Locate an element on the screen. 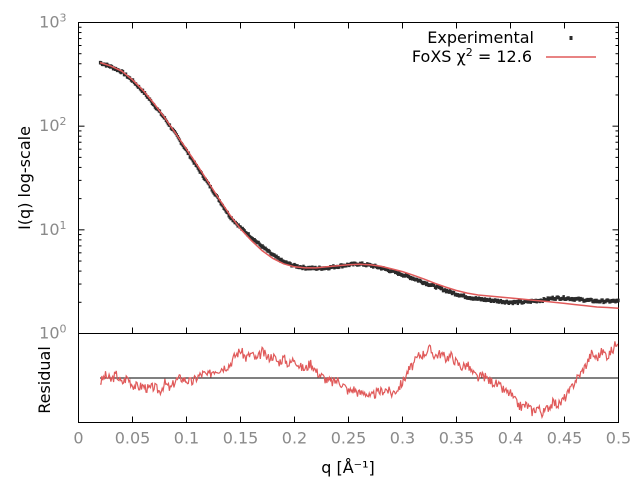 This screenshot has height=485, width=640. x-axis-title: q [Å⁻¹] is located at coordinates (348, 467).